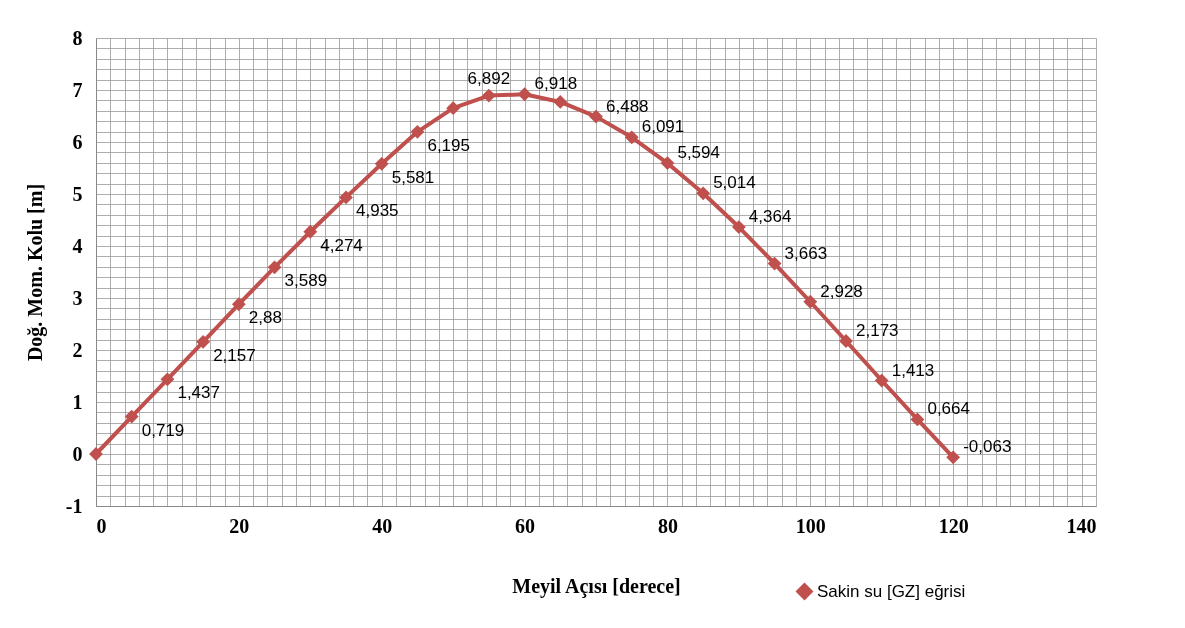  I want to click on data-label: 6,488, so click(627, 106).